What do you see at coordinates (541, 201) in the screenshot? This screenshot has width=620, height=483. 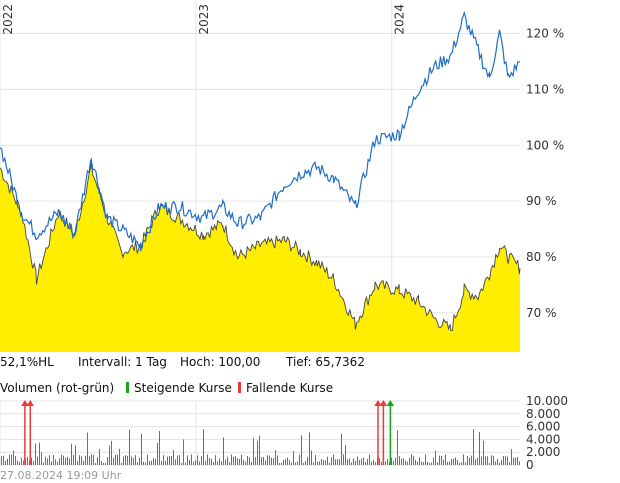 I see `y-tick-label: 90 %` at bounding box center [541, 201].